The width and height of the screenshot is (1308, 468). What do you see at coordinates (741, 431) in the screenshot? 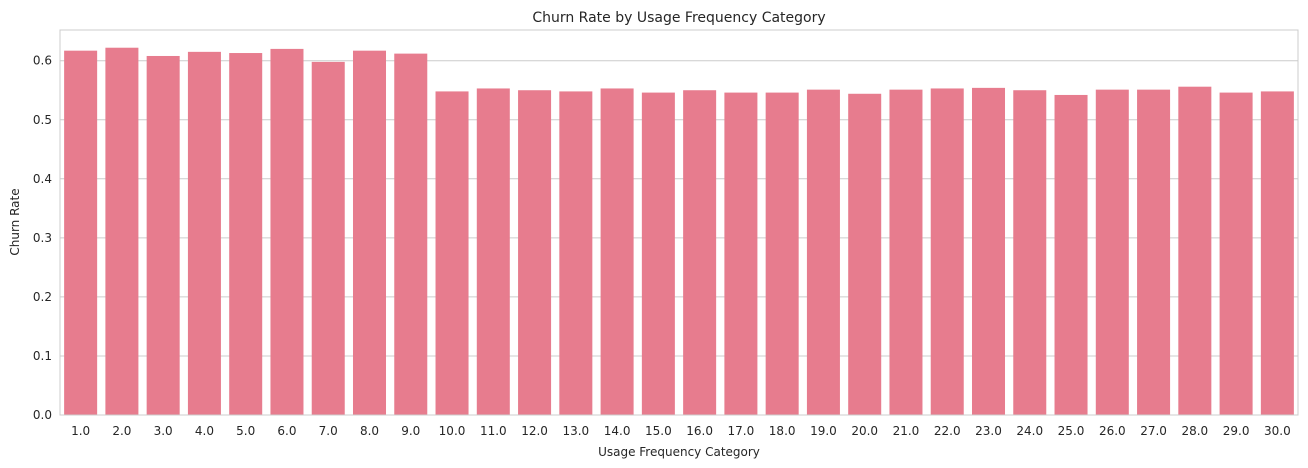
I see `x-tick-label: 17.0` at bounding box center [741, 431].